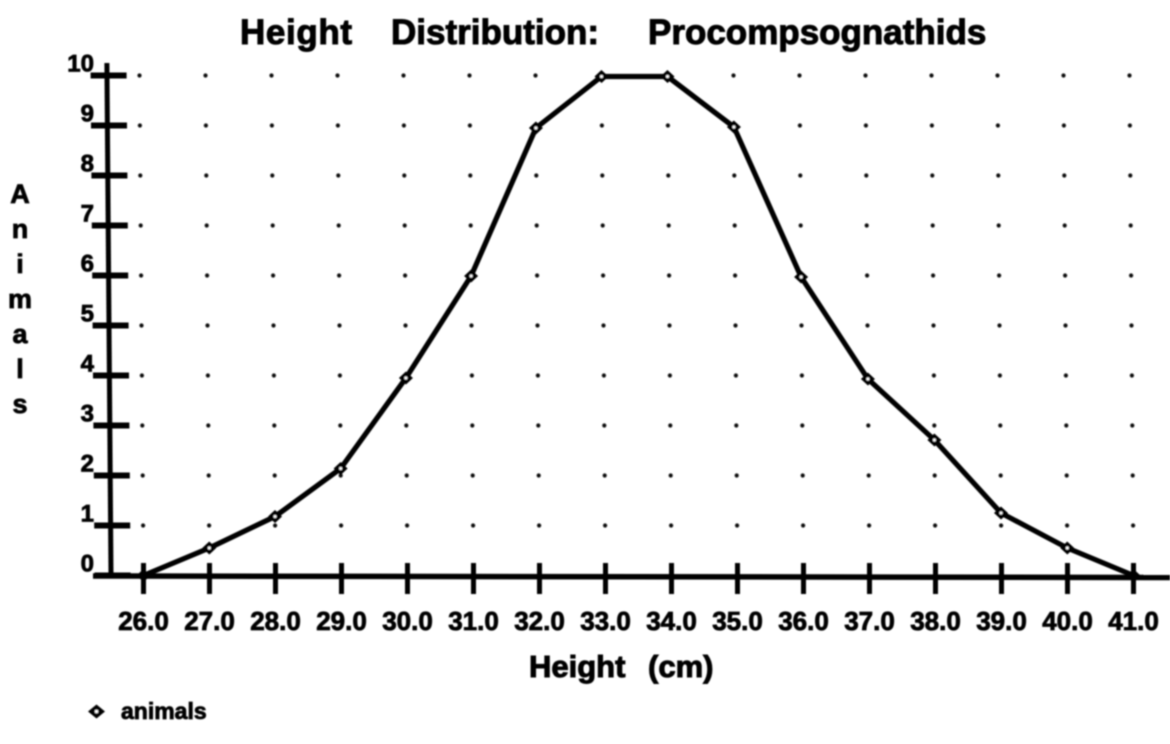 This screenshot has width=1170, height=744. Describe the element at coordinates (680, 666) in the screenshot. I see `svg-text: (cm)` at that location.